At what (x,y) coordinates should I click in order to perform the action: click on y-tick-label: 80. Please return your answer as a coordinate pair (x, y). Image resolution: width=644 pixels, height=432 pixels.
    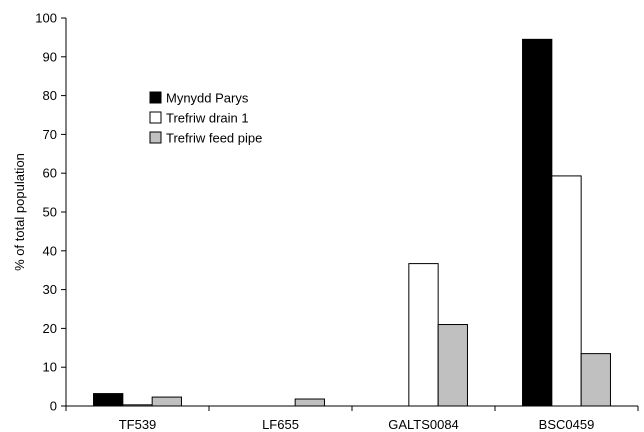
    Looking at the image, I should click on (50, 95).